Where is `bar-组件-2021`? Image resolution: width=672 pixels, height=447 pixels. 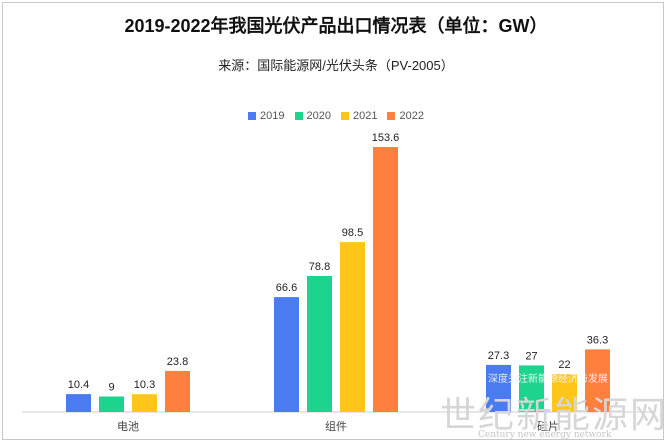 bar-组件-2021 is located at coordinates (352, 327).